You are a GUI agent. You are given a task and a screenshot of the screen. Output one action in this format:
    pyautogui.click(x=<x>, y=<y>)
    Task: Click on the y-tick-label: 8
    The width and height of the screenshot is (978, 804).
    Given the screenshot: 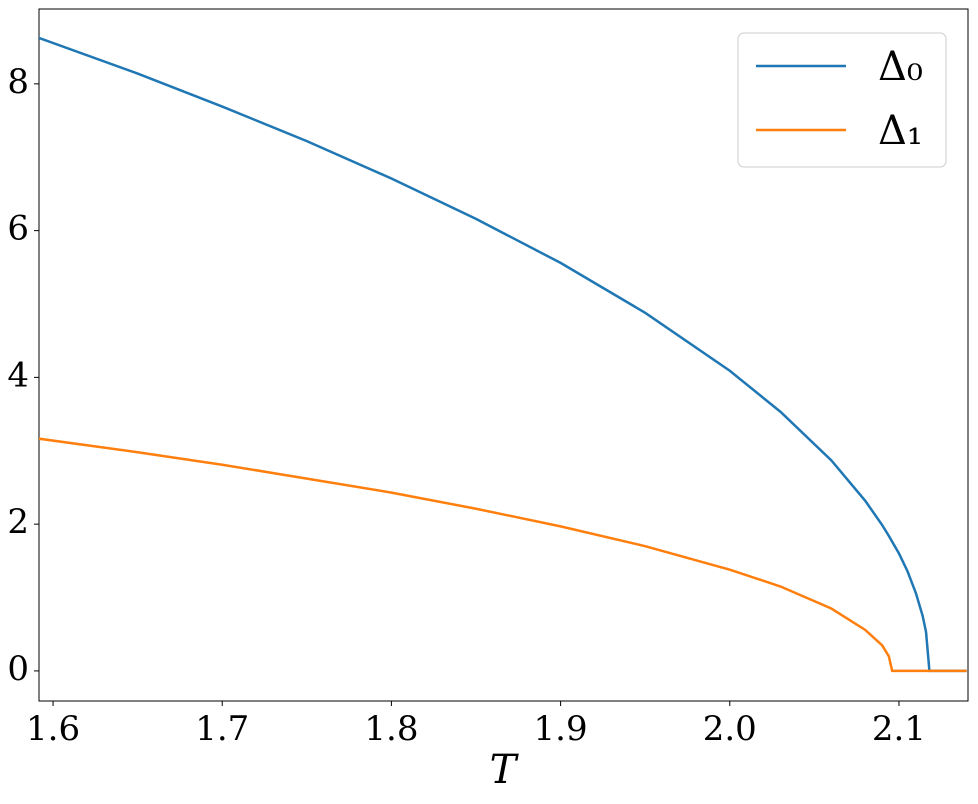 What is the action you would take?
    pyautogui.click(x=18, y=82)
    